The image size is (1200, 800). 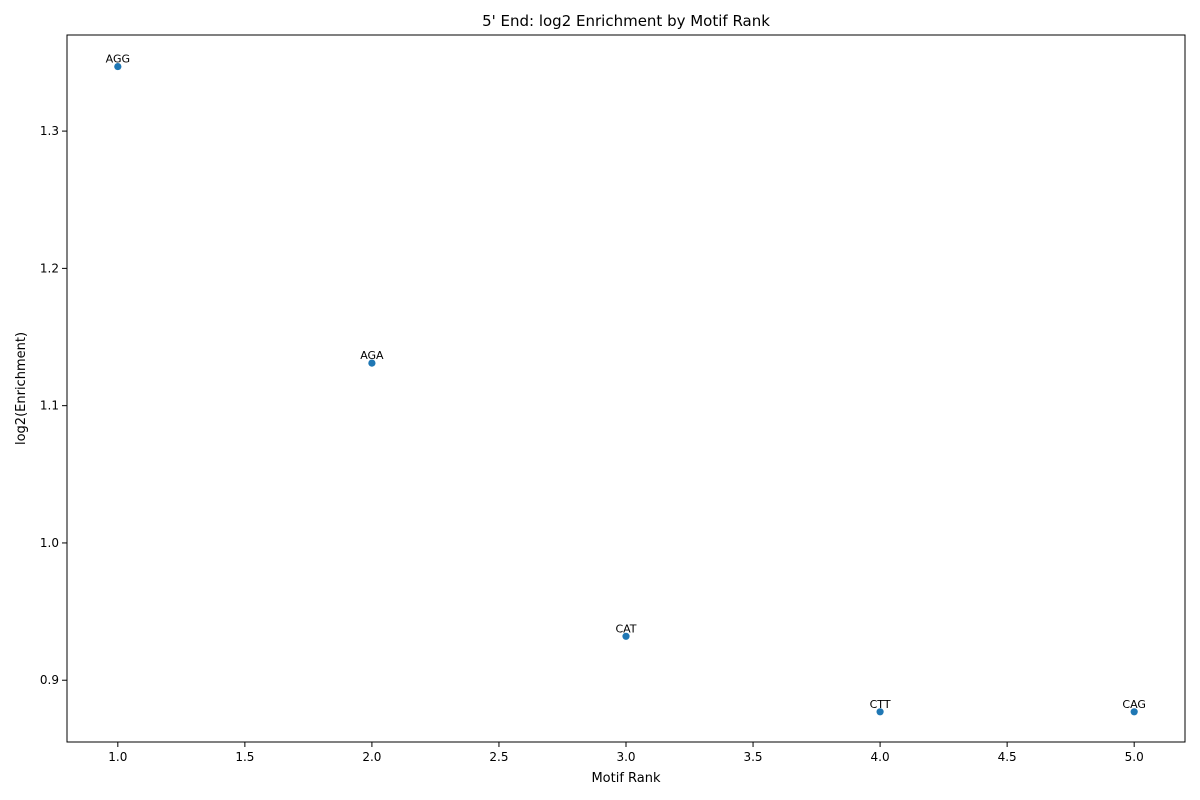 I want to click on point-label: AGA, so click(x=372, y=355).